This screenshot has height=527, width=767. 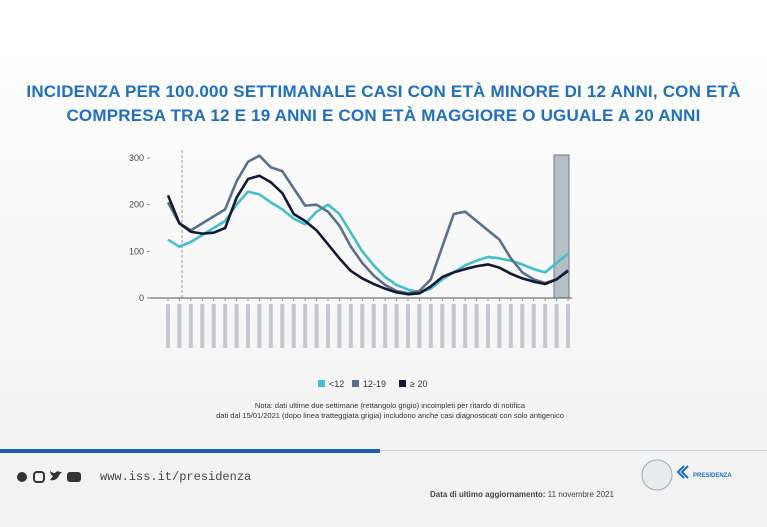 I want to click on presidenza-label: PRESIDENZA, so click(x=712, y=476).